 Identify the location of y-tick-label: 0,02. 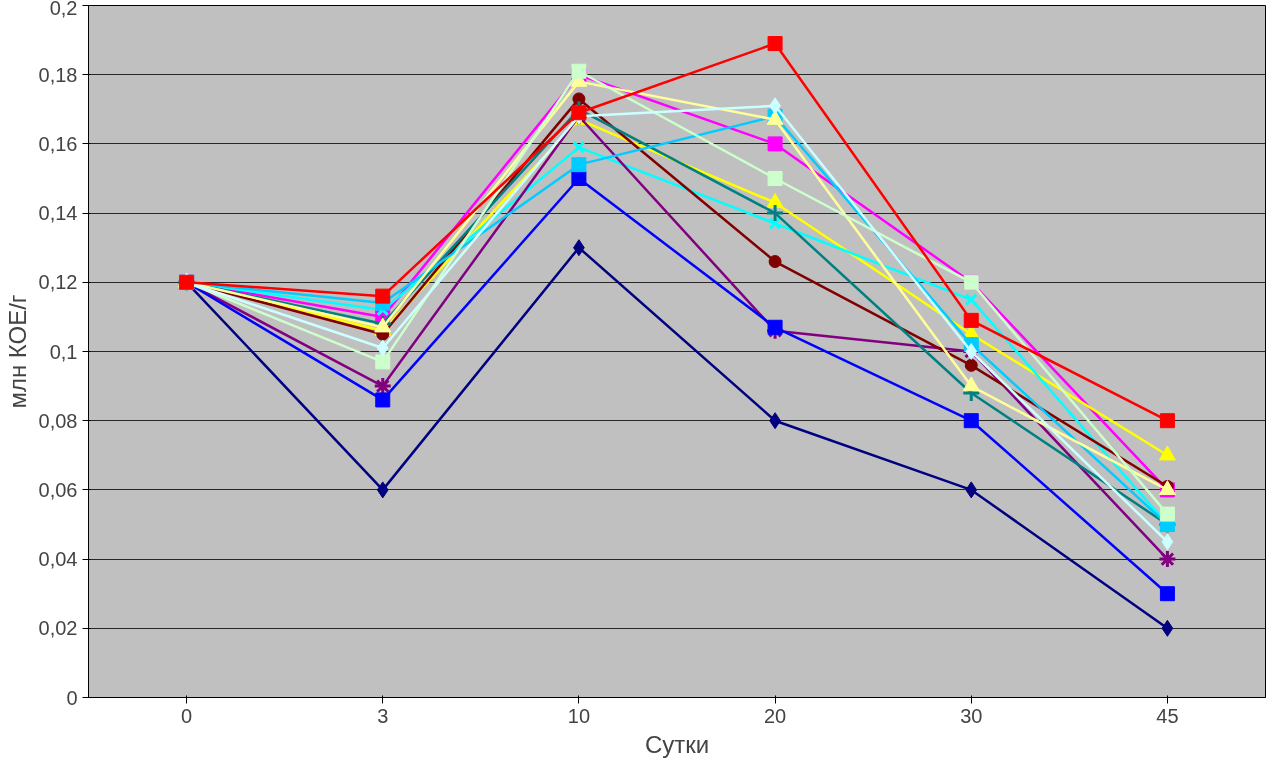
(58, 628).